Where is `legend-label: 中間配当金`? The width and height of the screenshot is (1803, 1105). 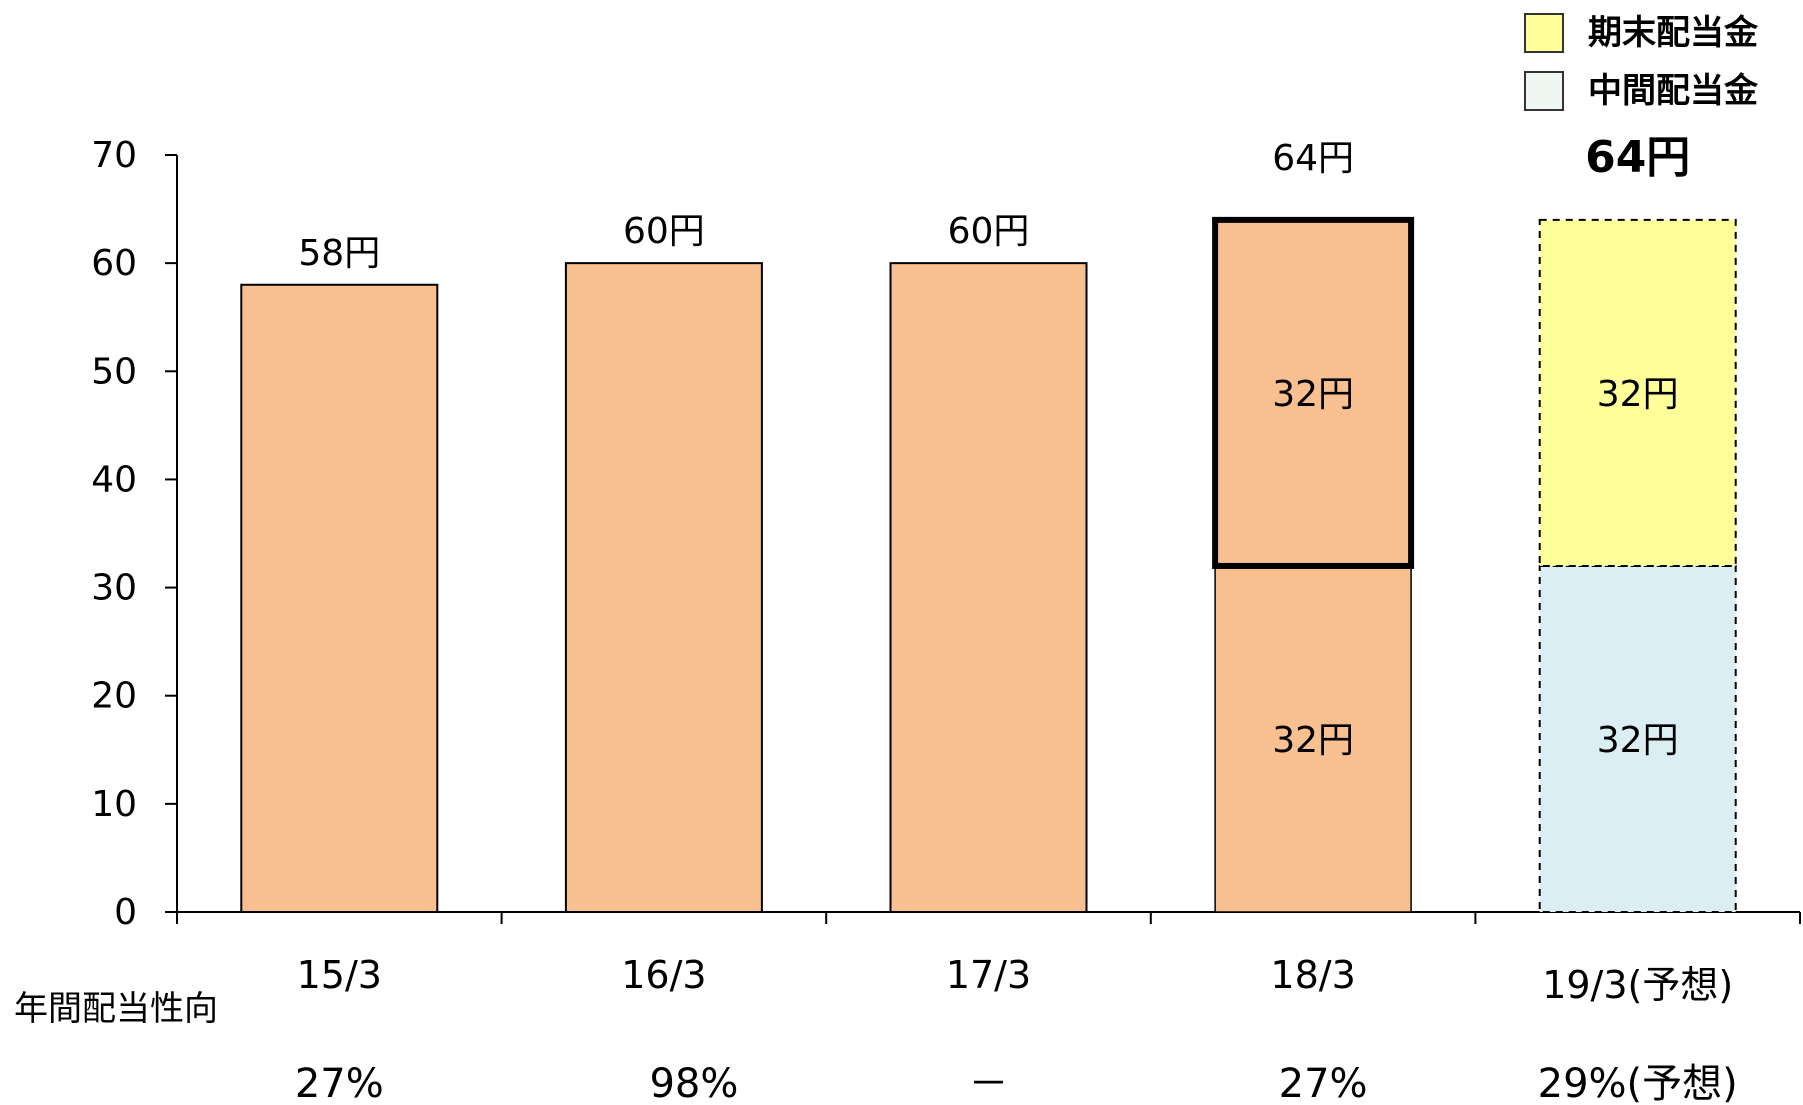
legend-label: 中間配当金 is located at coordinates (1673, 91).